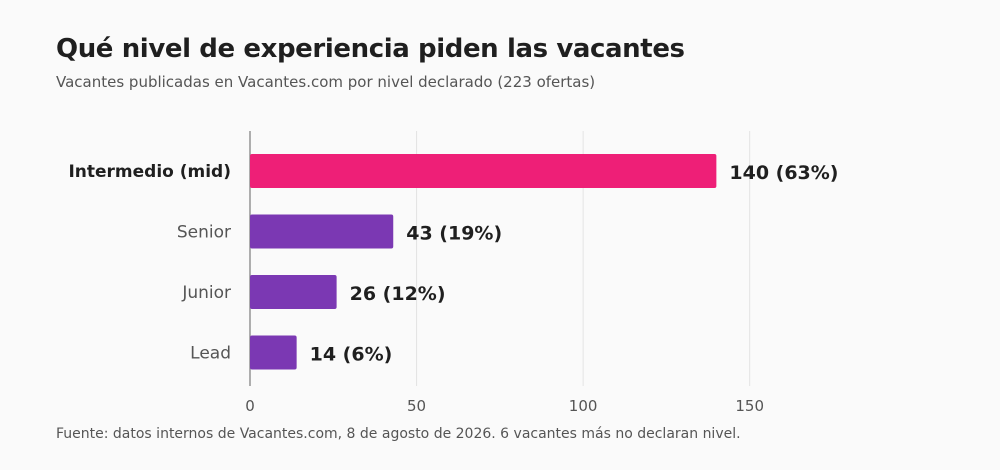 The height and width of the screenshot is (470, 1000). Describe the element at coordinates (583, 406) in the screenshot. I see `x-tick-label: 100` at that location.